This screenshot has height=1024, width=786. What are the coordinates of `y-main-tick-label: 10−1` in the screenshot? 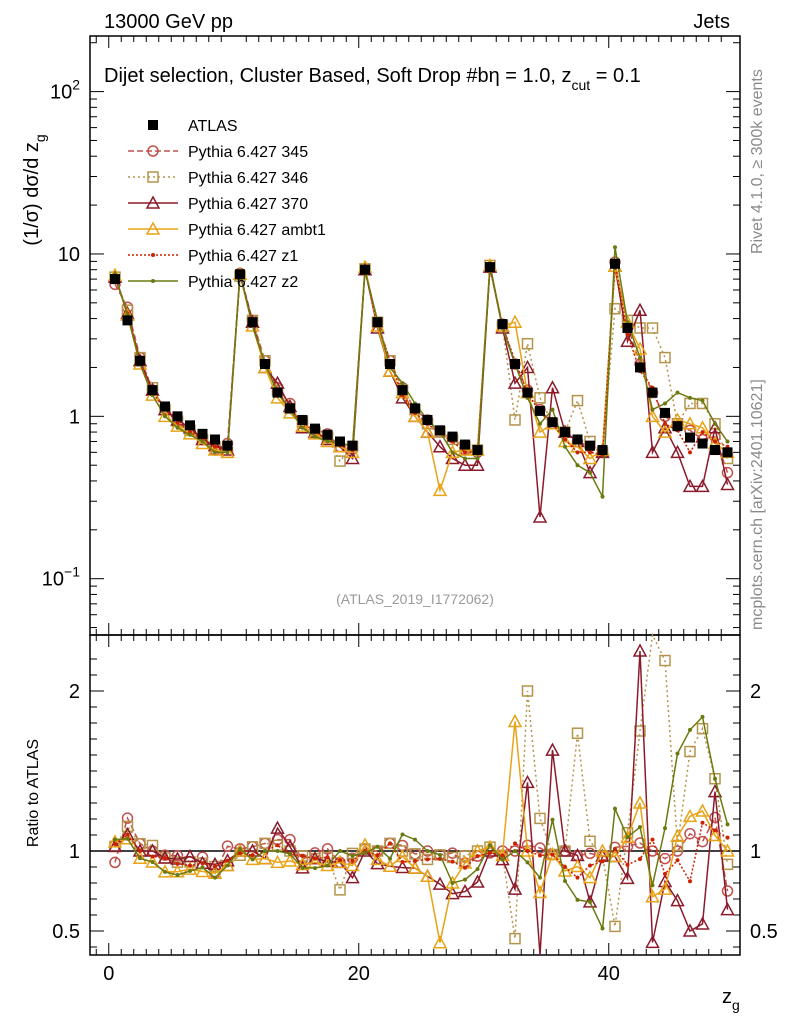 It's located at (61, 577).